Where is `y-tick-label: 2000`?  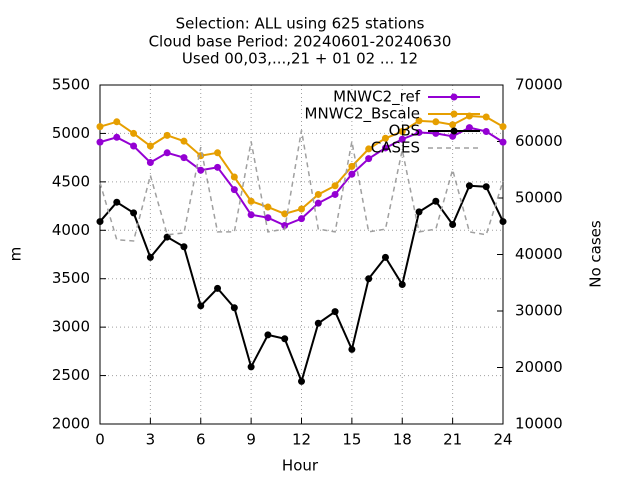
y-tick-label: 2000 is located at coordinates (71, 424).